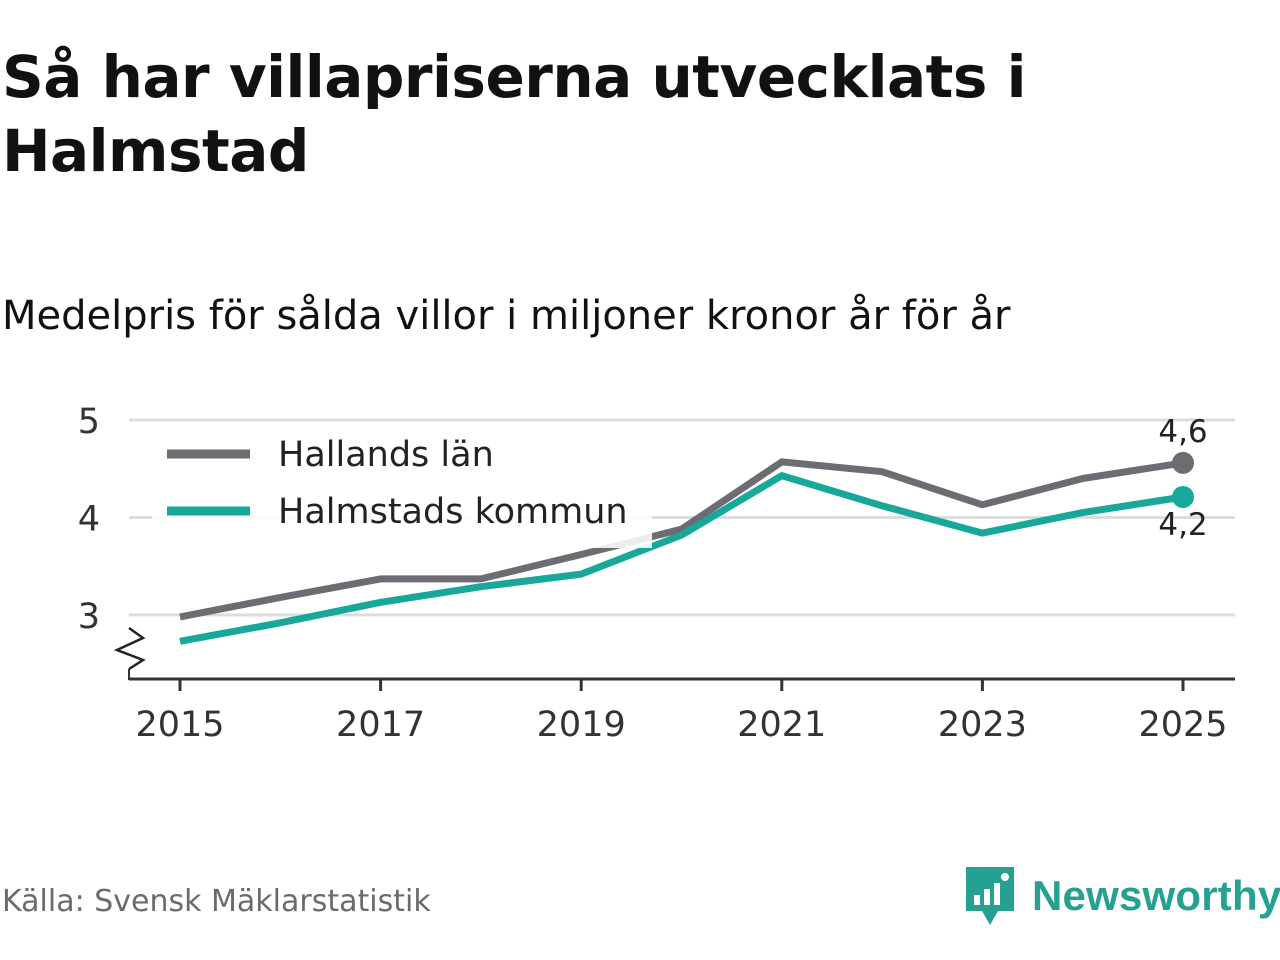 The width and height of the screenshot is (1280, 960). Describe the element at coordinates (1182, 432) in the screenshot. I see `end-value-label-1: 4,6` at that location.